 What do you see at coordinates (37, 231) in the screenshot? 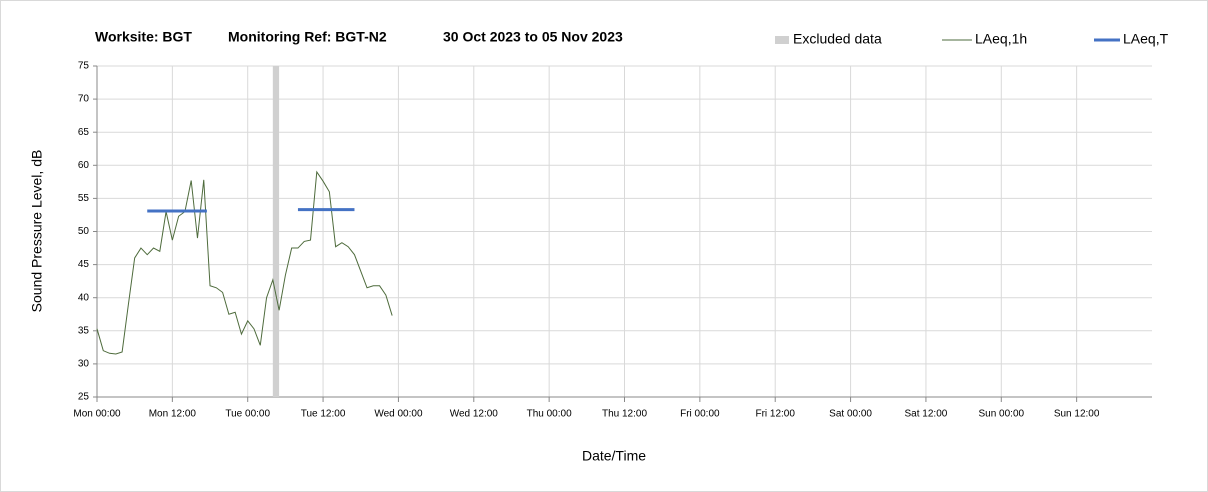
I see `y-axis-label: Sound Pressure Level, dB` at bounding box center [37, 231].